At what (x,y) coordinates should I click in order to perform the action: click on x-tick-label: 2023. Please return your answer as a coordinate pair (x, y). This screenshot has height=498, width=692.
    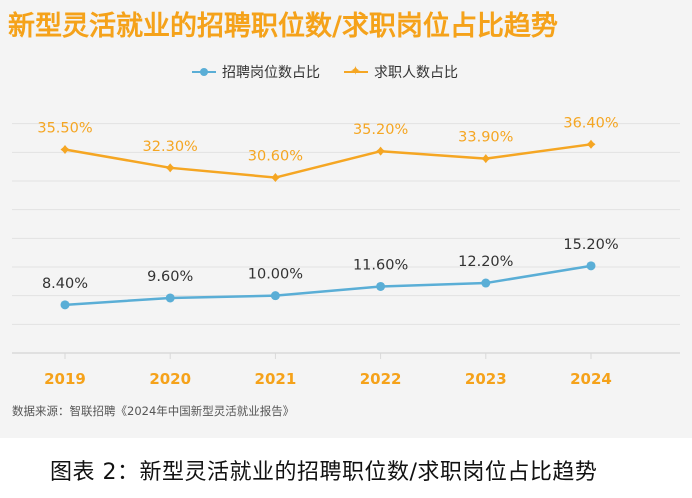
    Looking at the image, I should click on (486, 379).